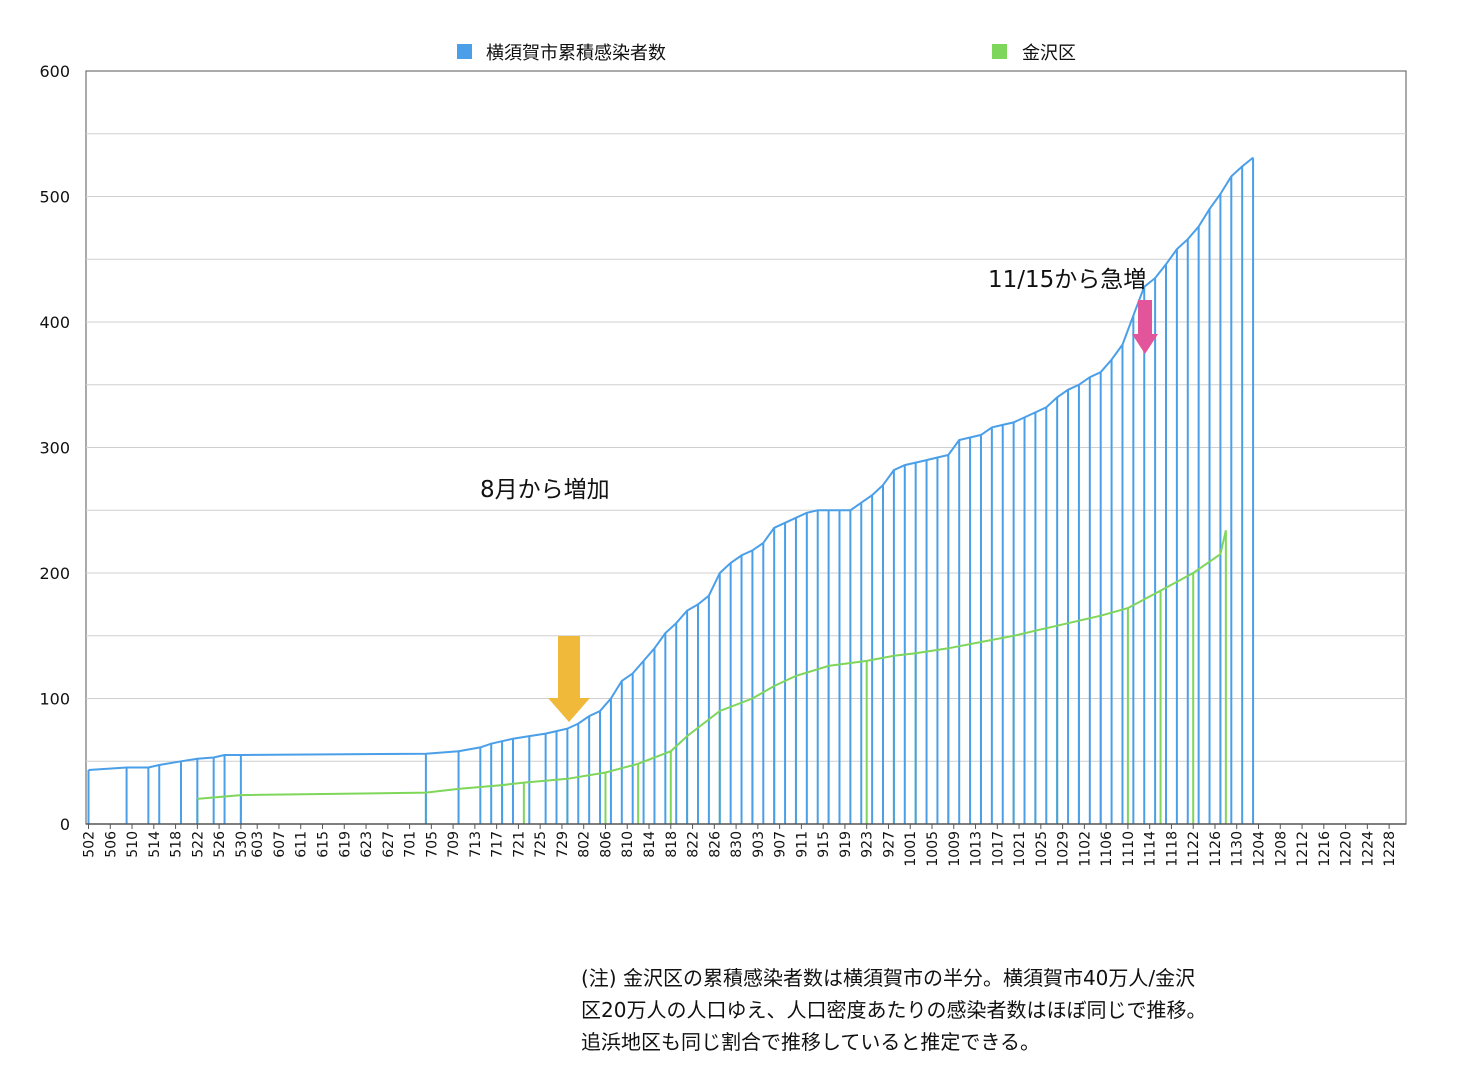  I want to click on x-tick-label: 705, so click(432, 844).